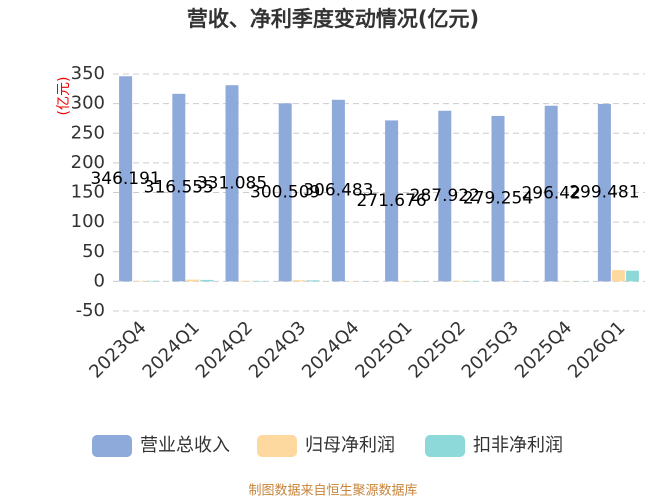 The width and height of the screenshot is (667, 500). What do you see at coordinates (332, 491) in the screenshot?
I see `source-note: 制图数据来自恒生聚源数据库` at bounding box center [332, 491].